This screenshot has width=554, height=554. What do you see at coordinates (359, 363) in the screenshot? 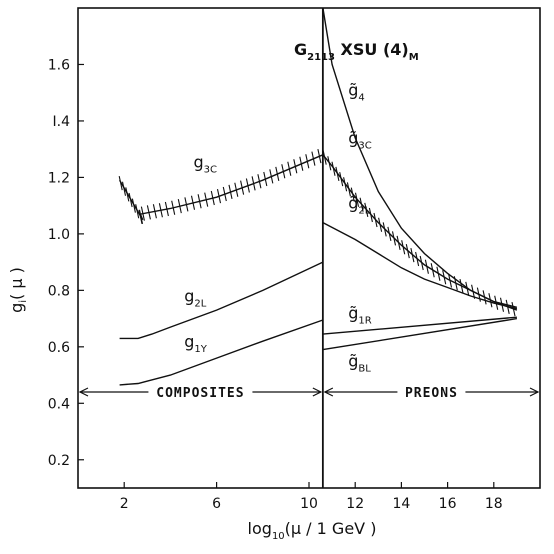
I see `series-label: g̃BL` at bounding box center [359, 363].